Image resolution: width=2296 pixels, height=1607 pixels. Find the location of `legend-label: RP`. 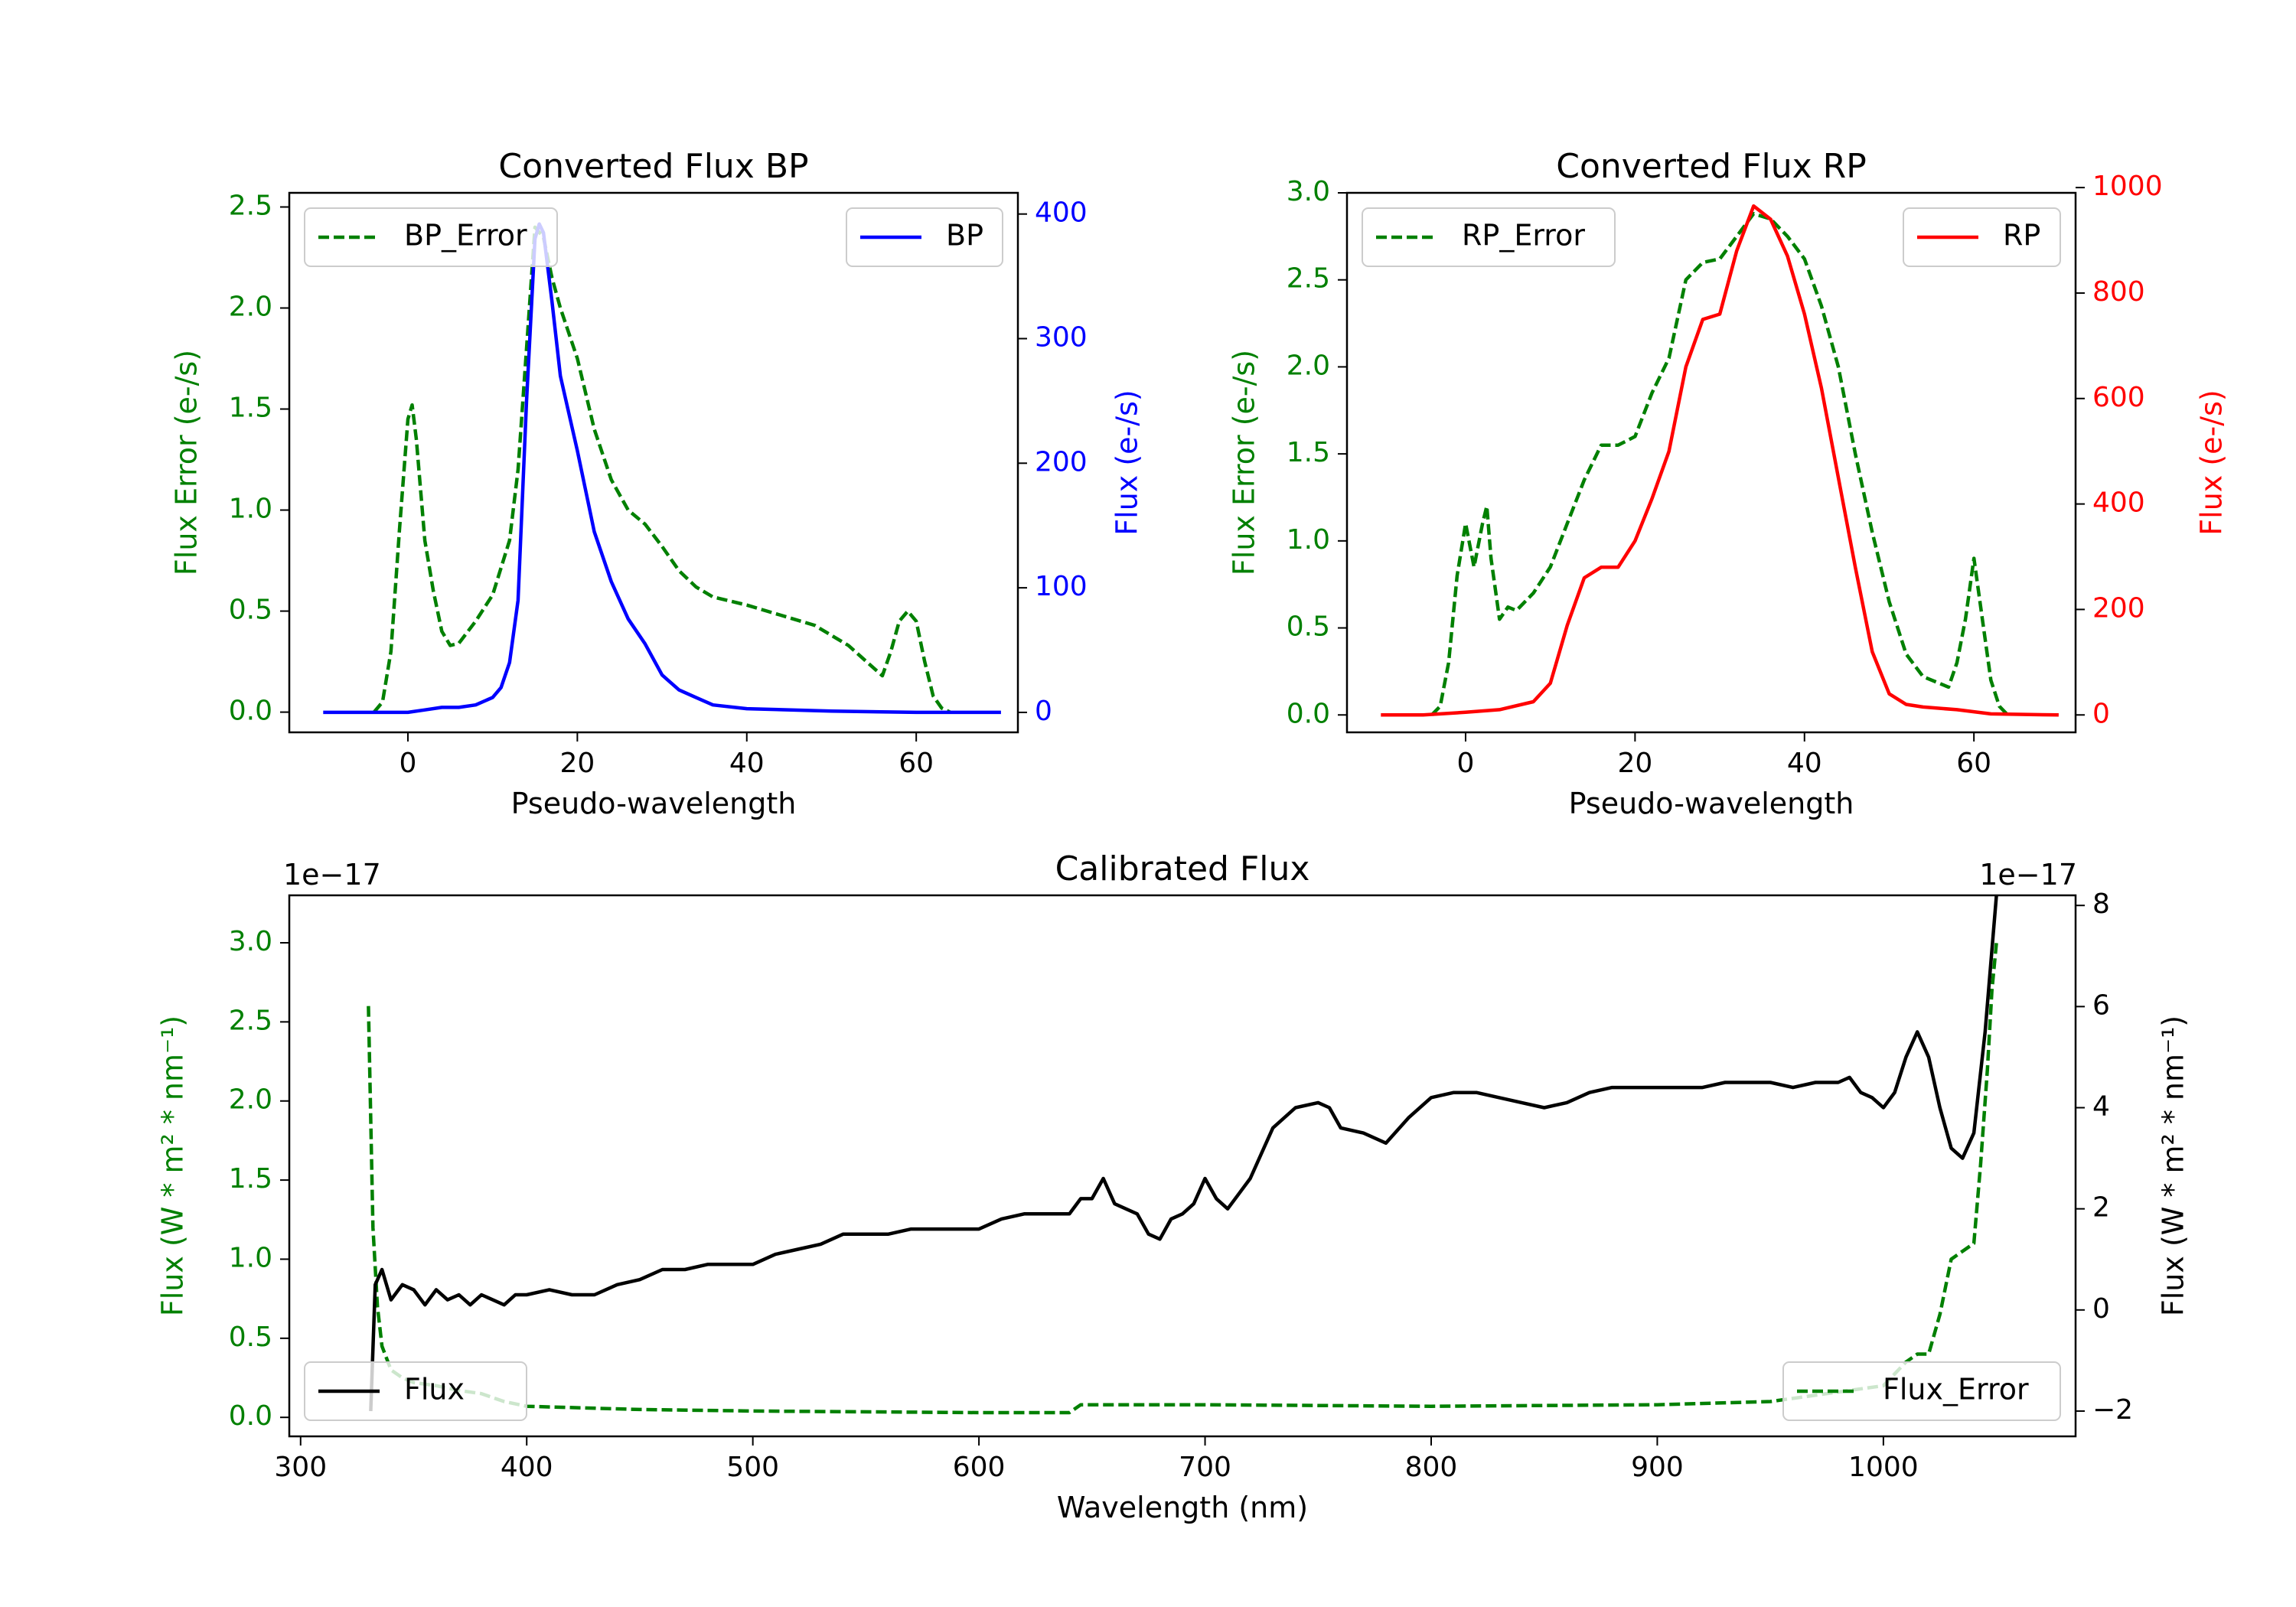

legend-label: RP is located at coordinates (2021, 236).